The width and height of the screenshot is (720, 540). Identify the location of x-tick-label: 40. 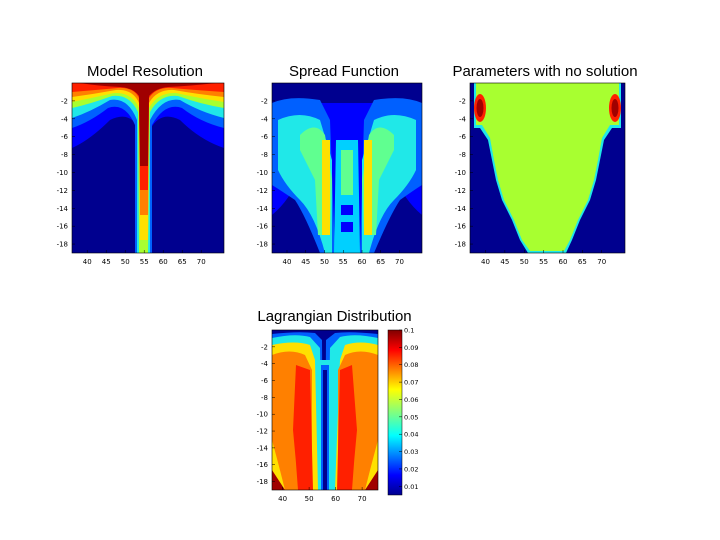
(87, 262).